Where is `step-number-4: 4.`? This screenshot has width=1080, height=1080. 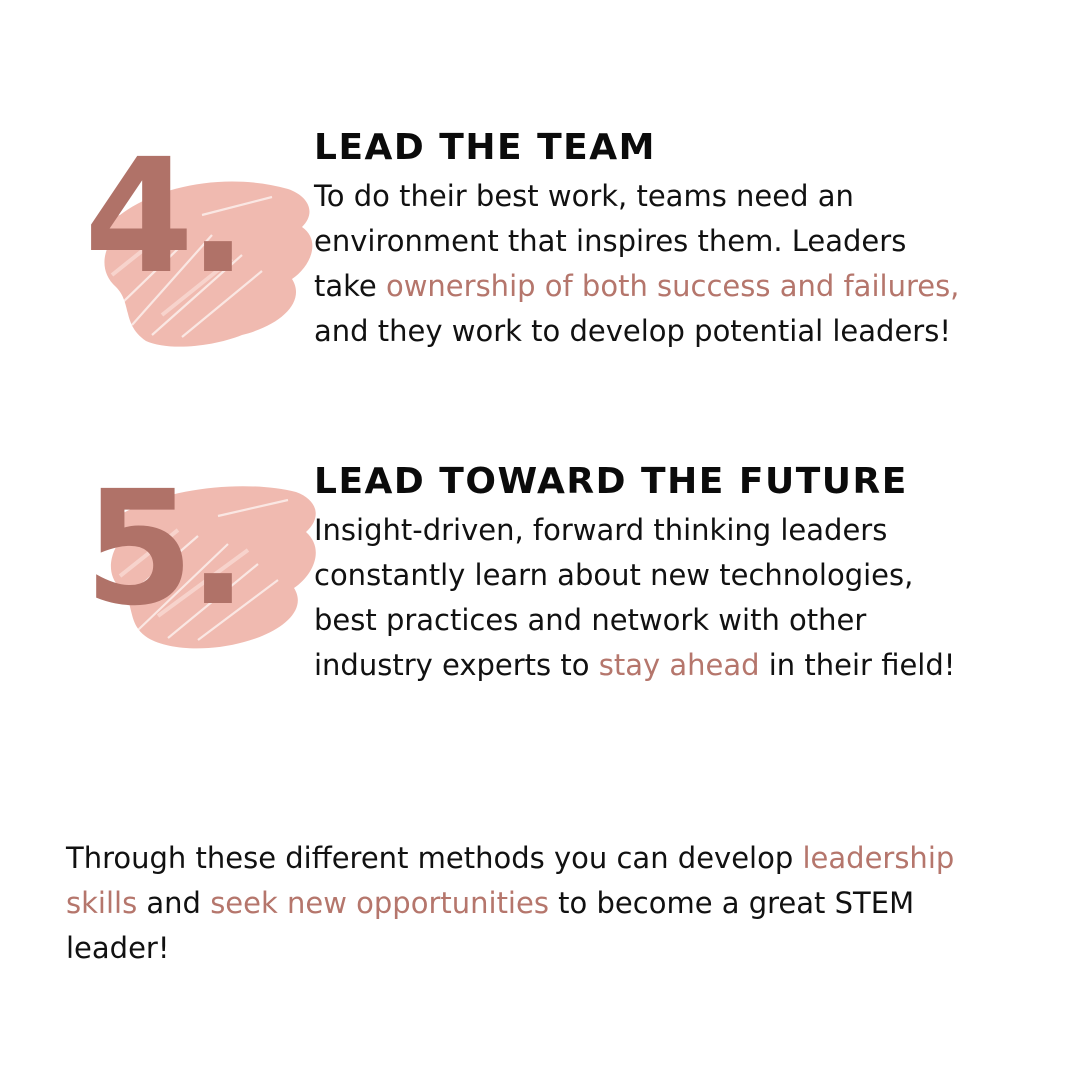
step-number-4: 4. is located at coordinates (166, 217).